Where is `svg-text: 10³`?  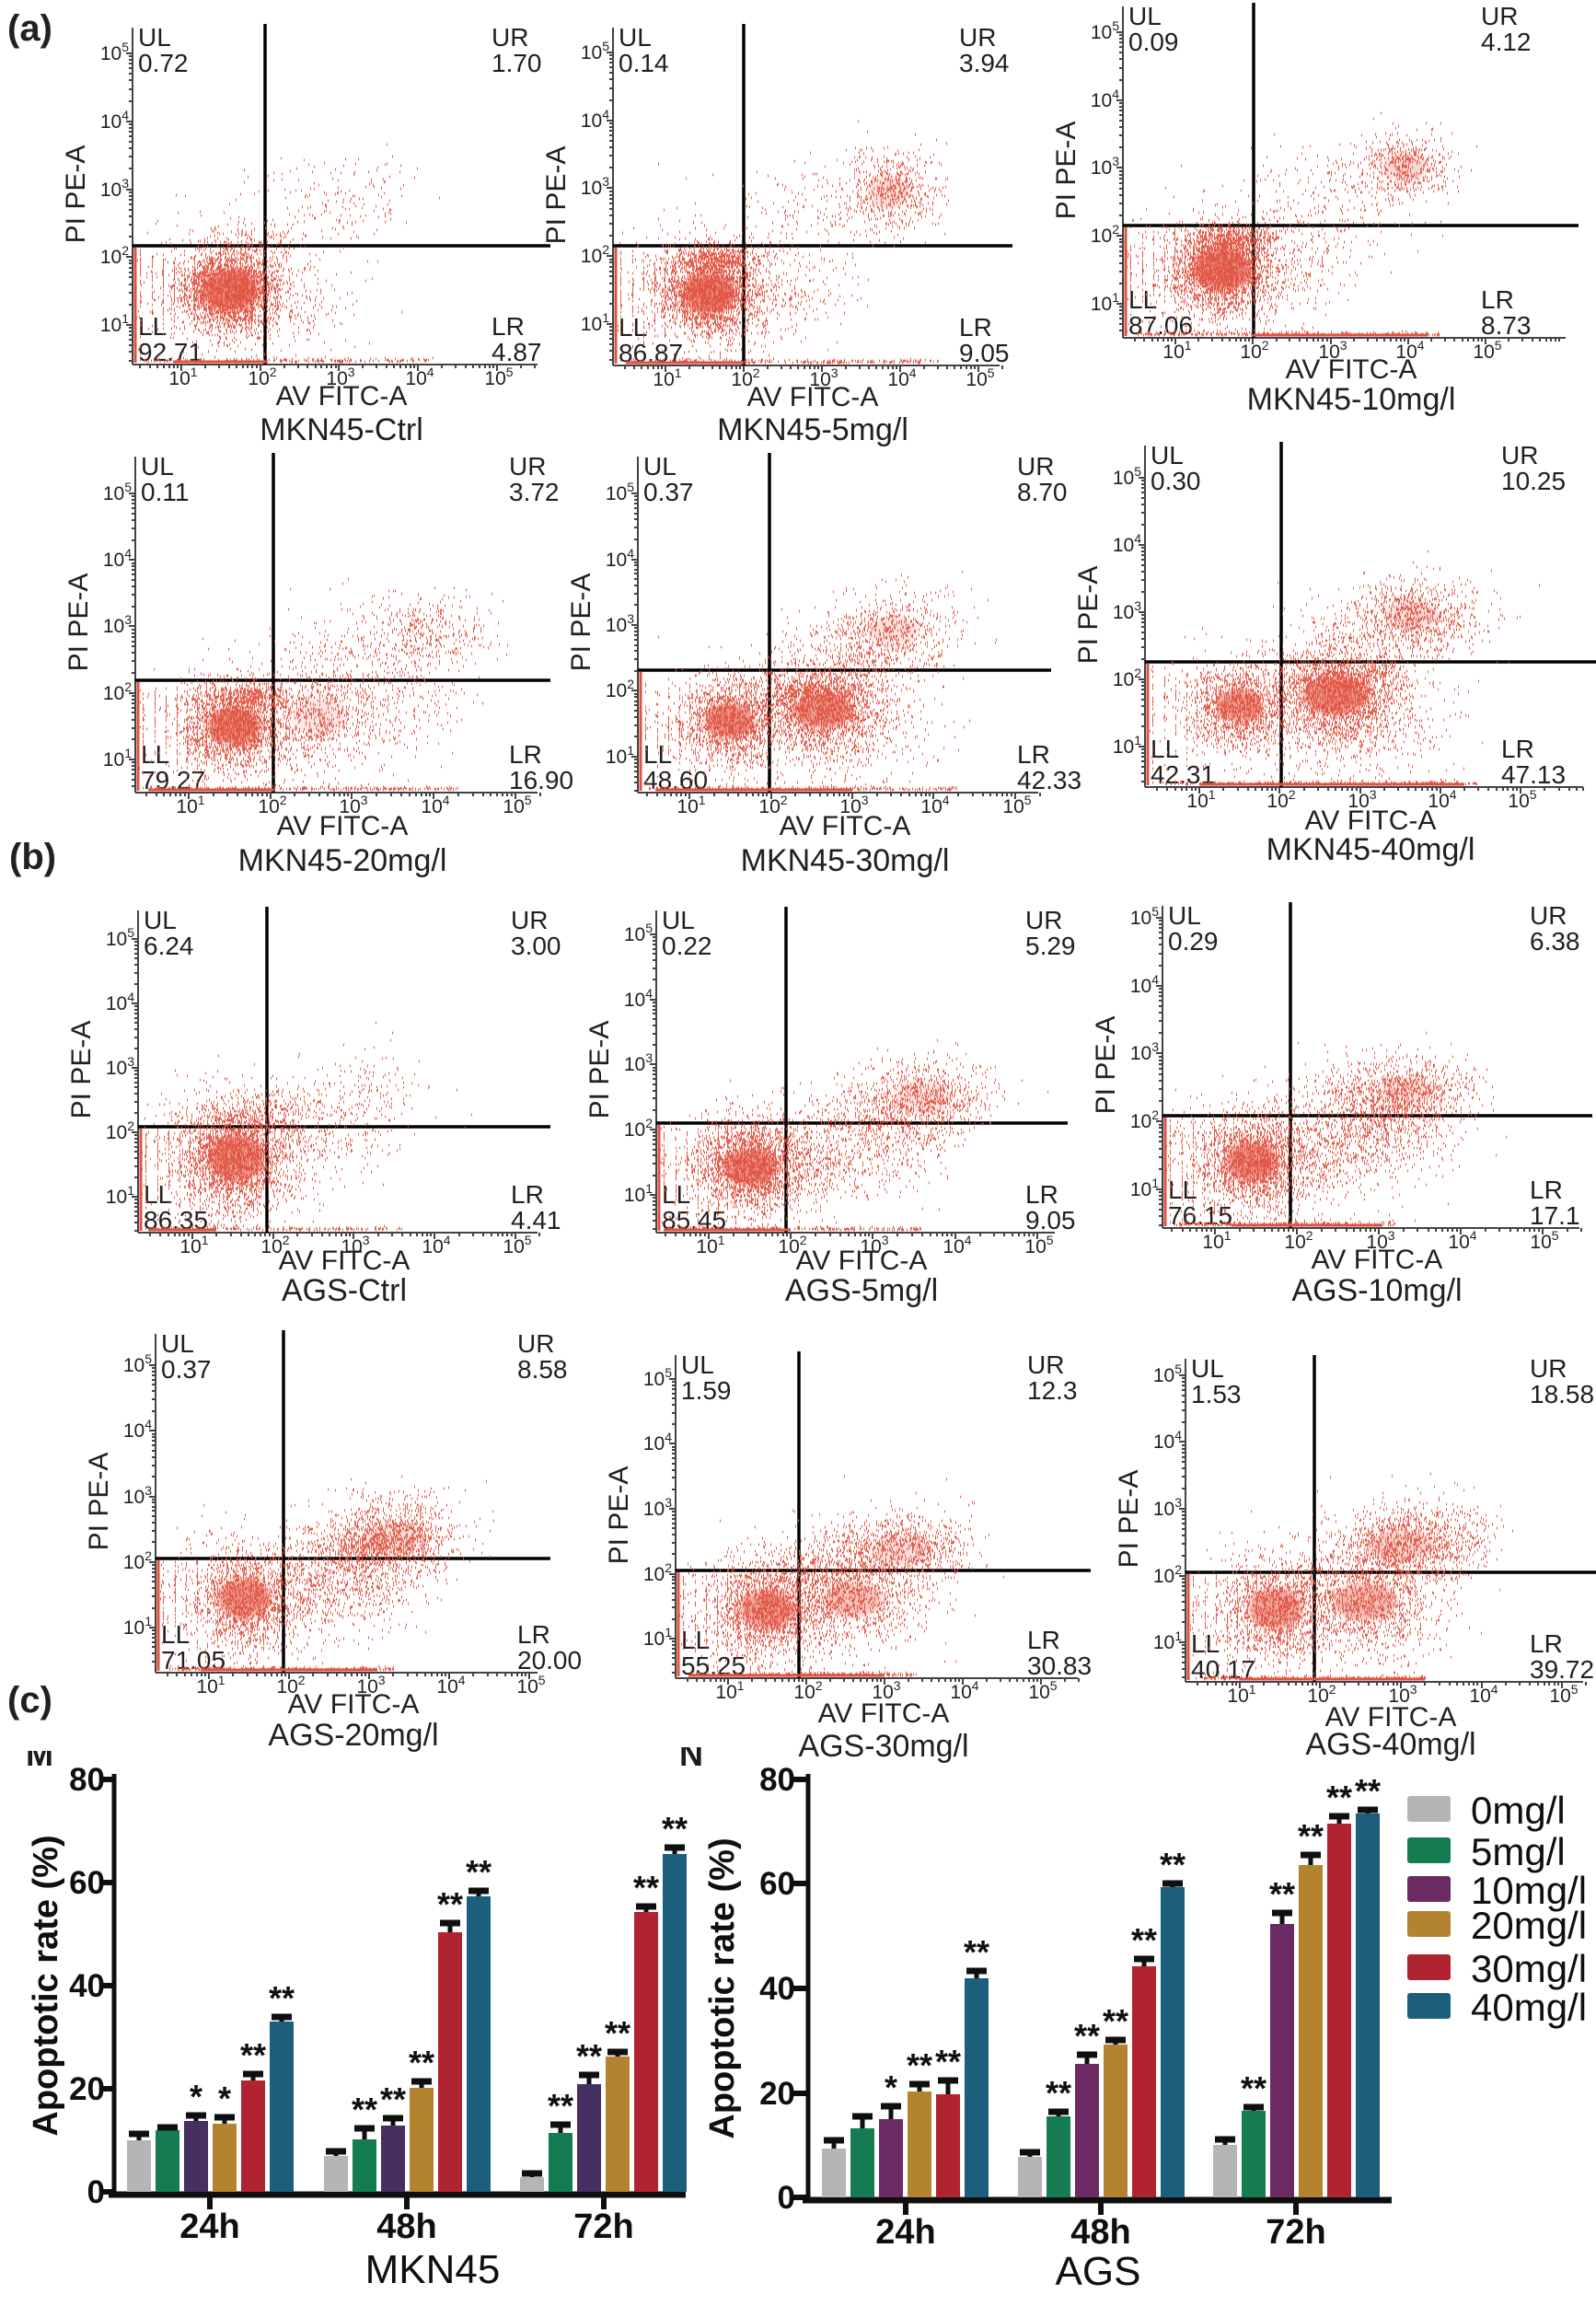 svg-text: 10³ is located at coordinates (874, 1245).